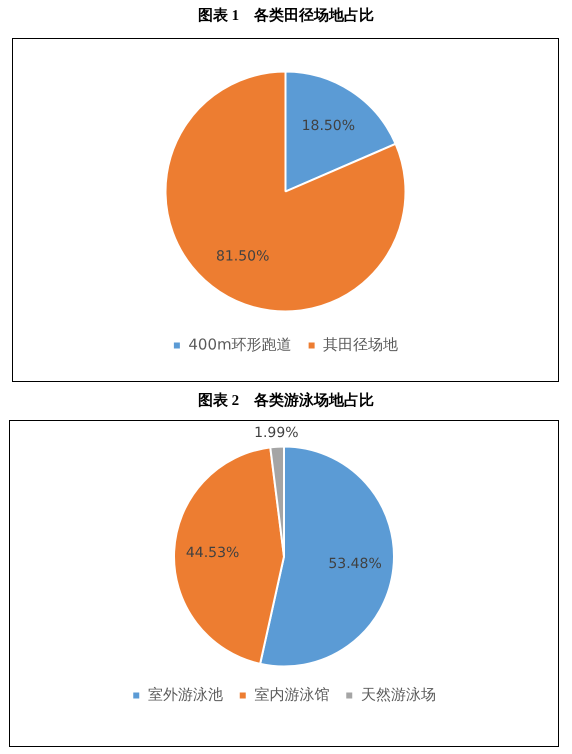  Describe the element at coordinates (292, 694) in the screenshot. I see `legend-label: 室内游泳馆` at that location.